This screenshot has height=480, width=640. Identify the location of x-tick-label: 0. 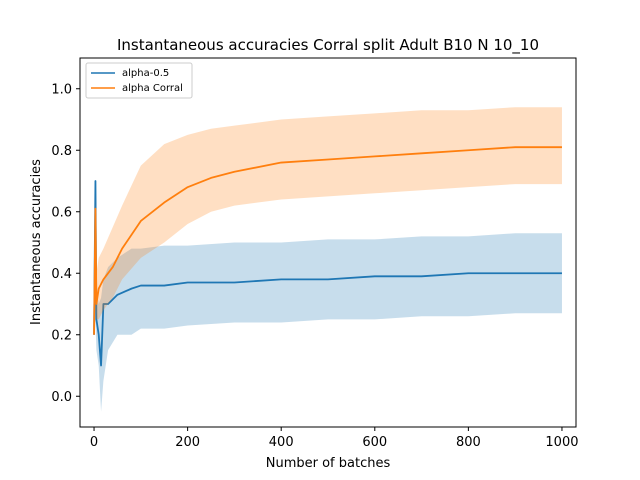
(94, 442).